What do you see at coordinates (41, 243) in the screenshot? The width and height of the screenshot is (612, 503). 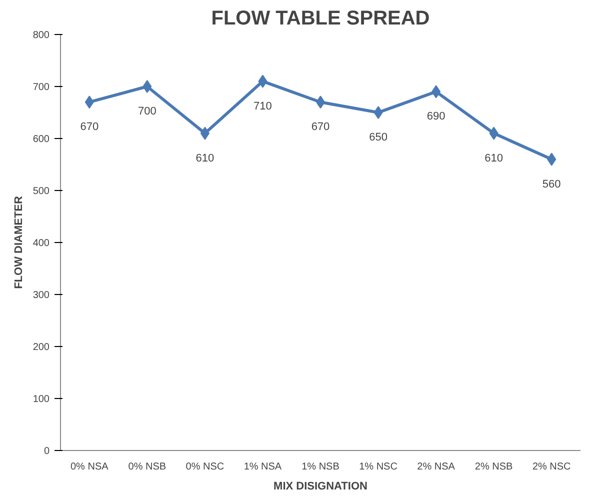 I see `y-tick-label: 400` at bounding box center [41, 243].